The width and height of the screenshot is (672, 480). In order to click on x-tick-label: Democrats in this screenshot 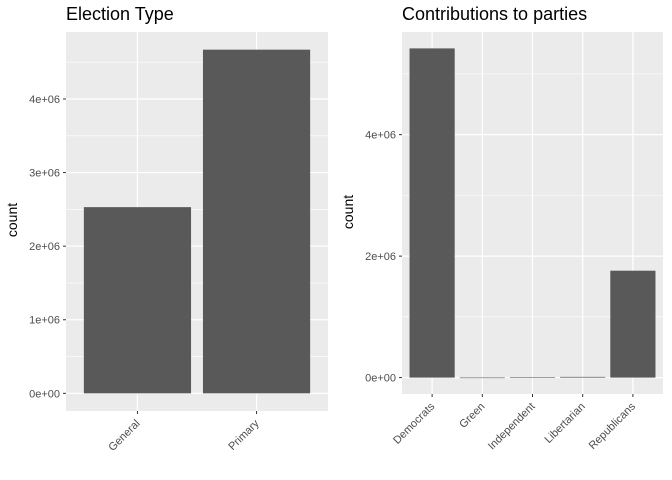, I will do `click(414, 423)`.